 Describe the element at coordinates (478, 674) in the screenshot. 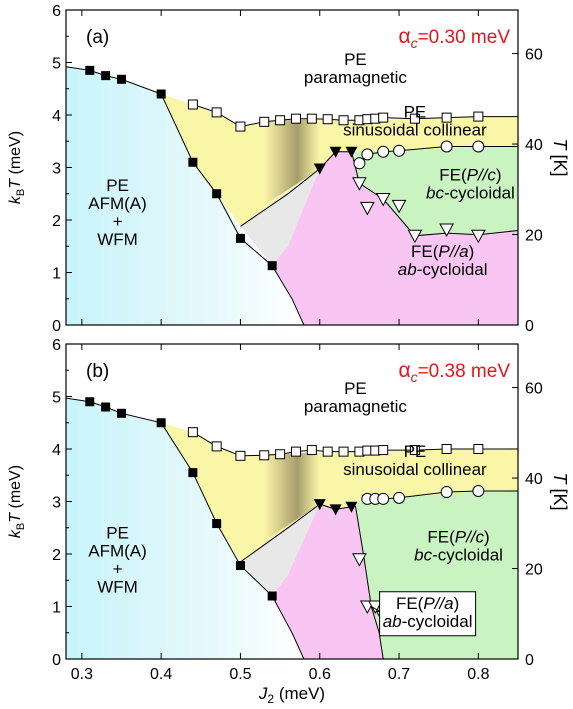

I see `xtick-label: 0.8` at that location.